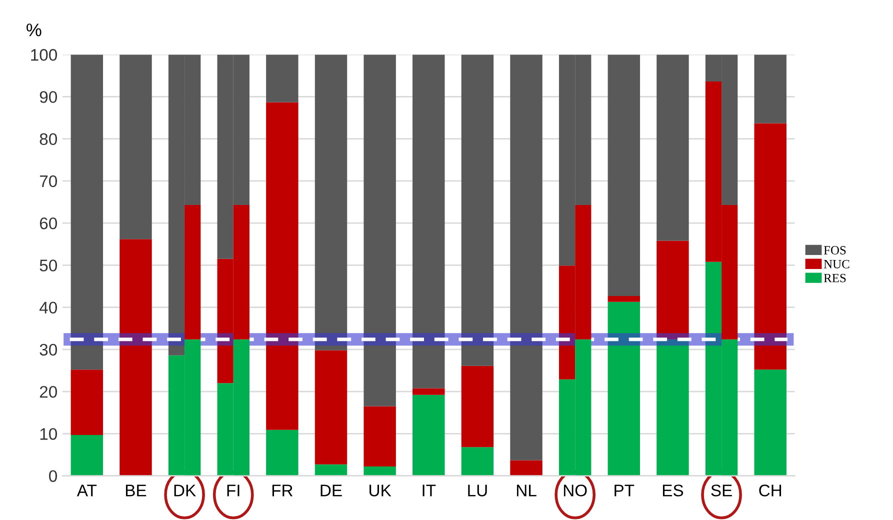 The width and height of the screenshot is (893, 520). I want to click on y-tick-label: 100, so click(44, 55).